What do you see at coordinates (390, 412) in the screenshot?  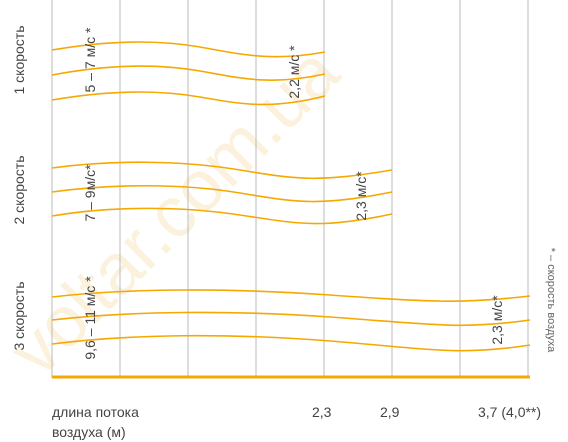 I see `x-tick-label: 2,9` at bounding box center [390, 412].